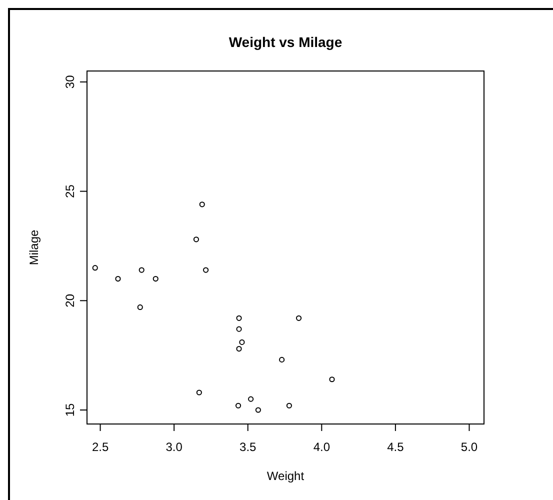  Describe the element at coordinates (469, 447) in the screenshot. I see `x-tick-label: 5.0` at that location.